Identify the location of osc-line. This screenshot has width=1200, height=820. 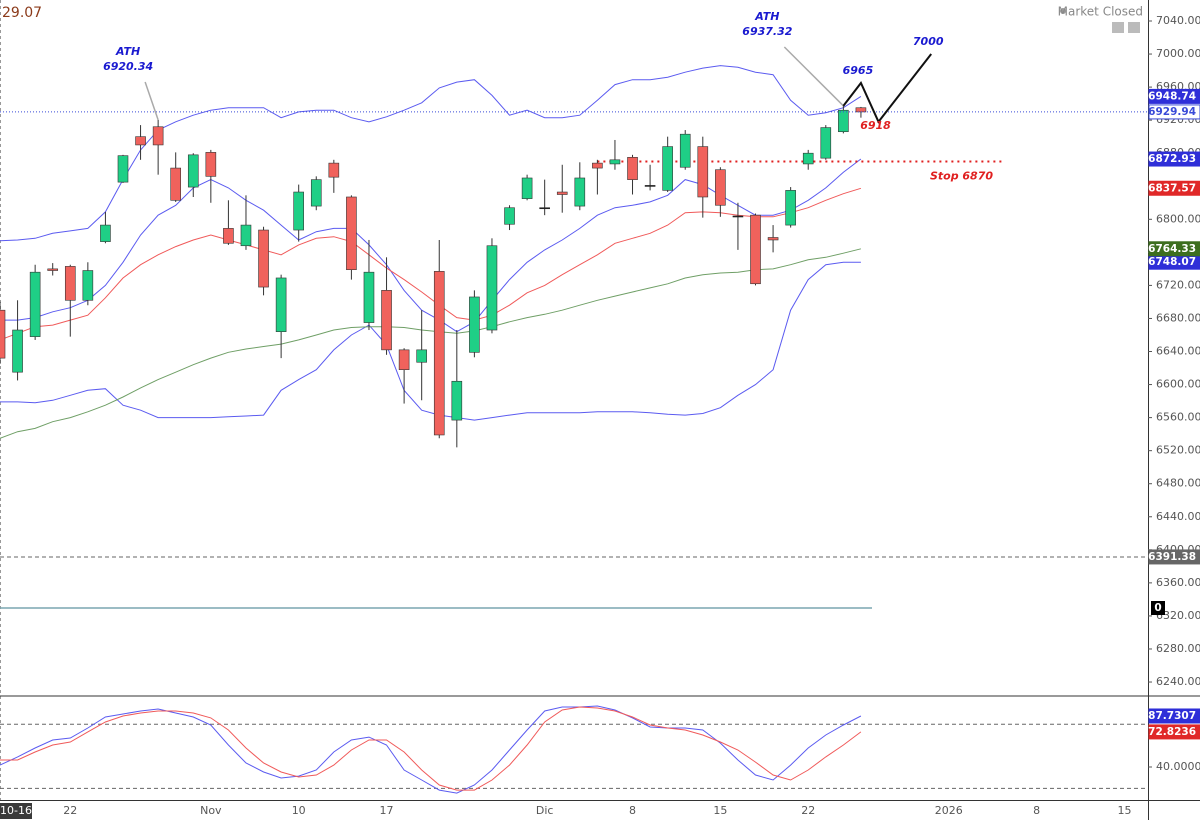
(431, 748).